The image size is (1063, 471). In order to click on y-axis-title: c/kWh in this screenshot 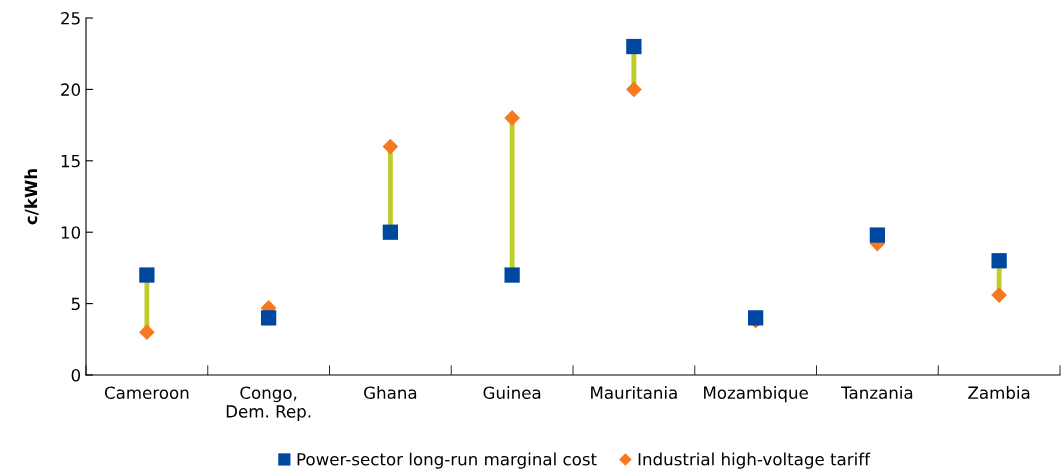, I will do `click(31, 197)`.